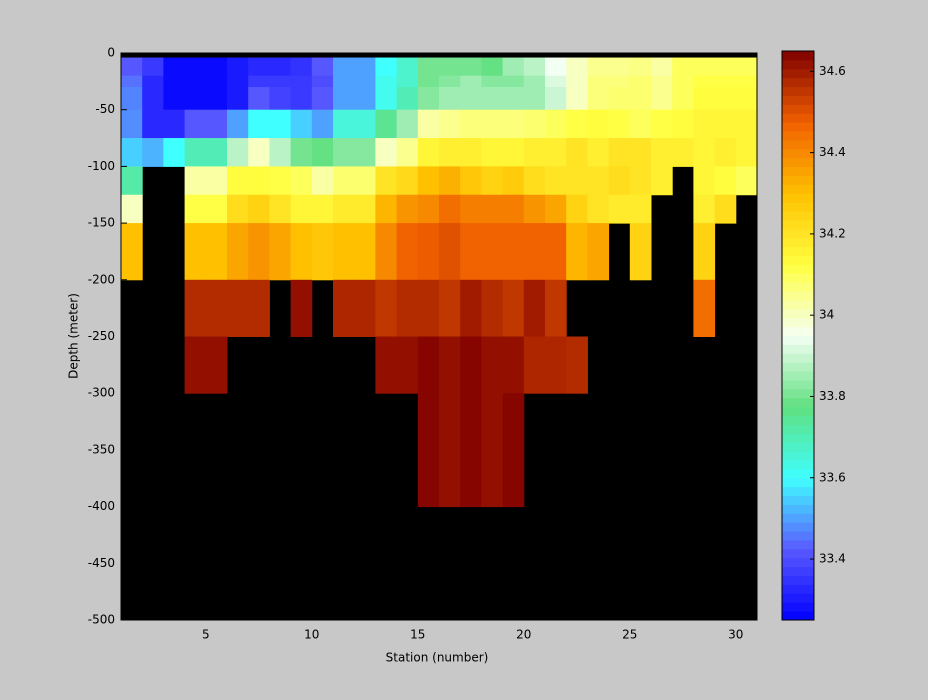 This screenshot has width=928, height=700. I want to click on colorbar-tick-label: 34.2, so click(832, 233).